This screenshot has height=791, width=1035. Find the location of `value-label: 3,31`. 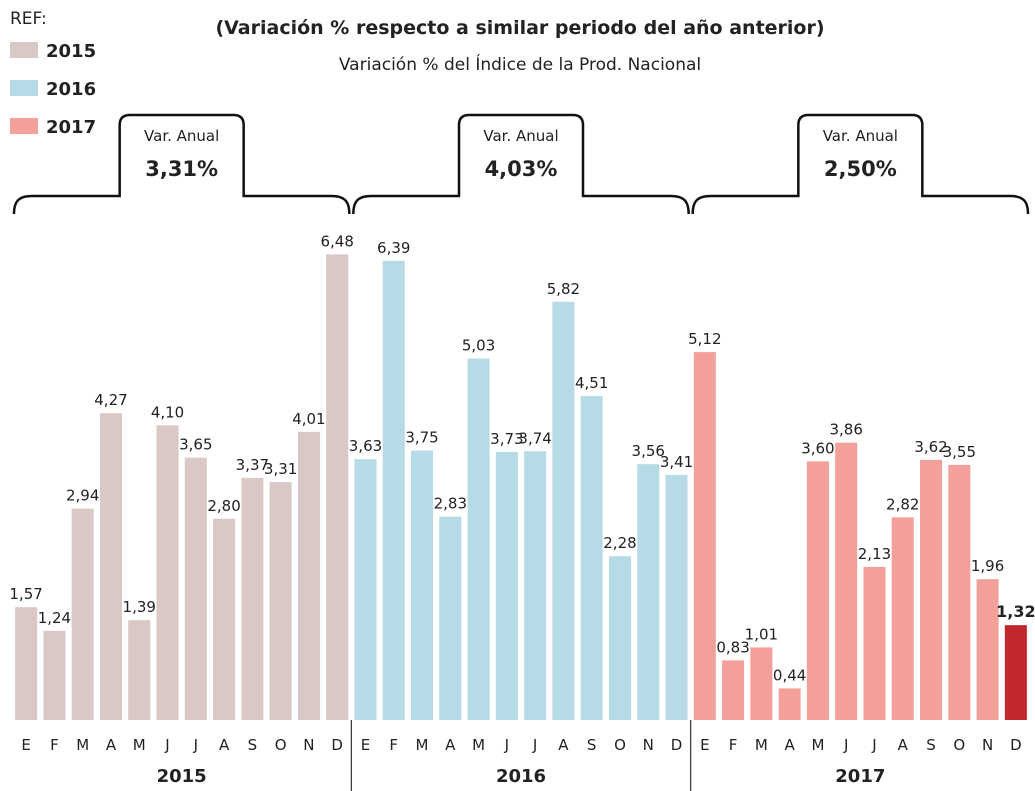

value-label: 3,31 is located at coordinates (280, 469).